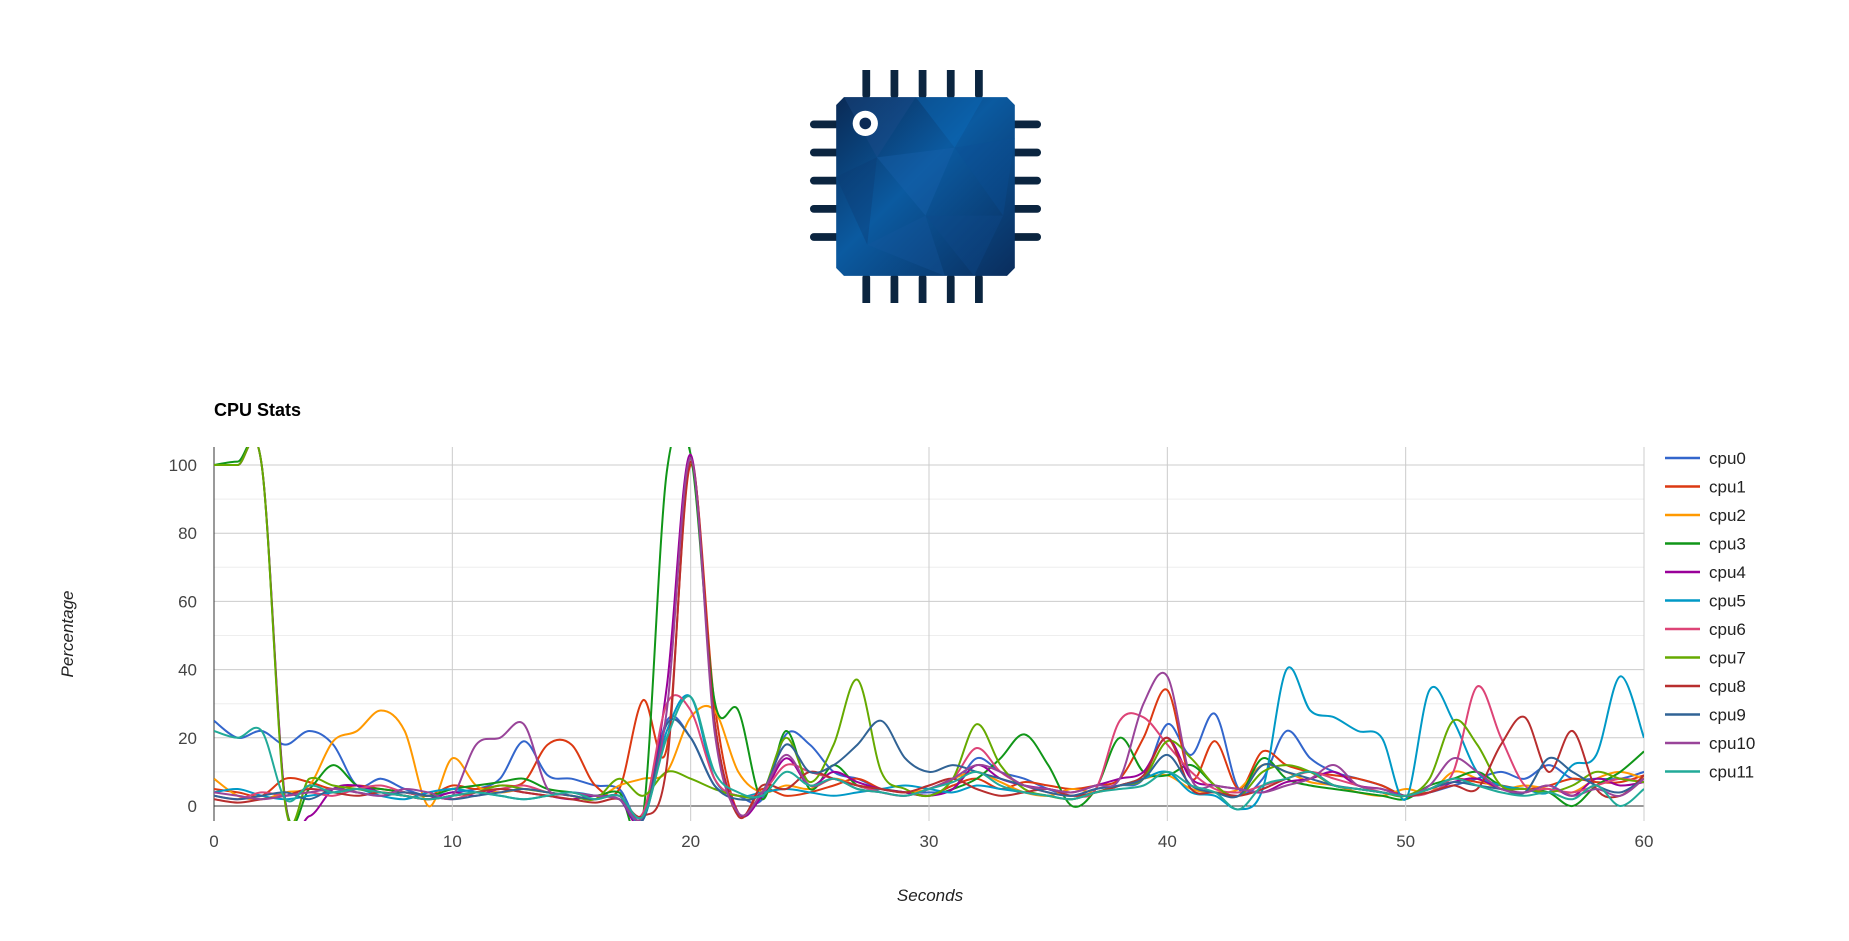 The image size is (1849, 941). I want to click on x-tick-label: 30, so click(929, 841).